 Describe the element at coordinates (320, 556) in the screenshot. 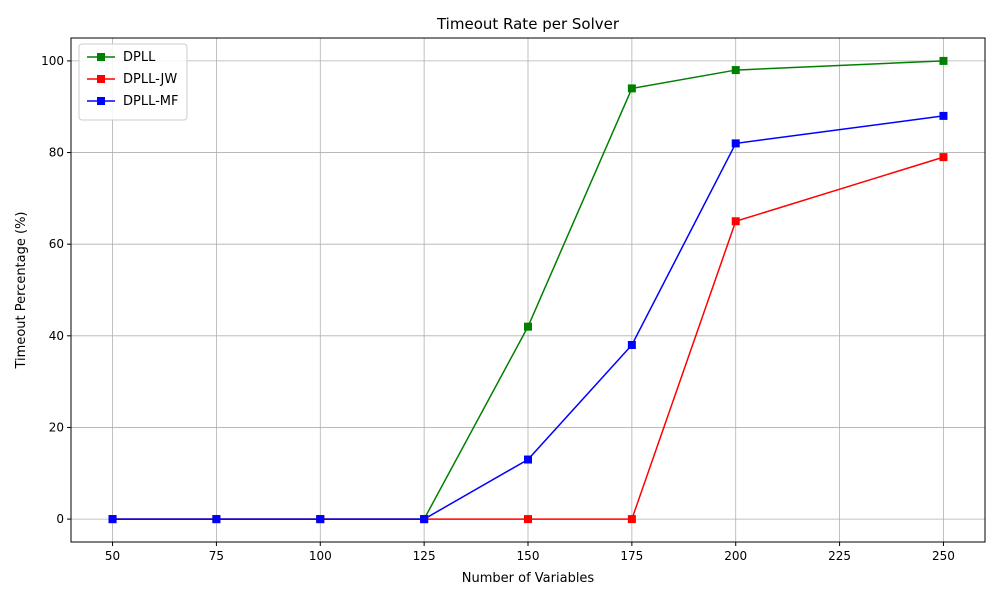

I see `x-tick-label: 100` at that location.